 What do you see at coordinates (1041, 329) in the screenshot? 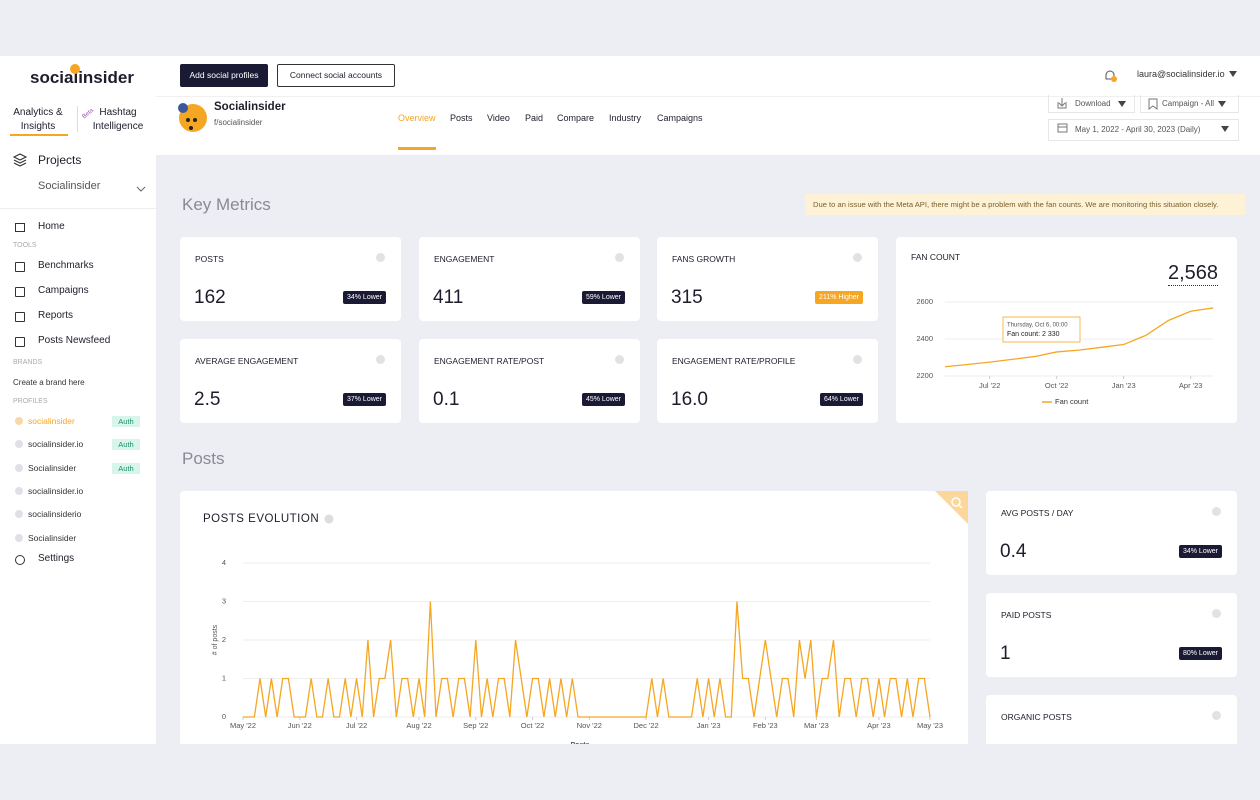
I see `tooltip-box` at bounding box center [1041, 329].